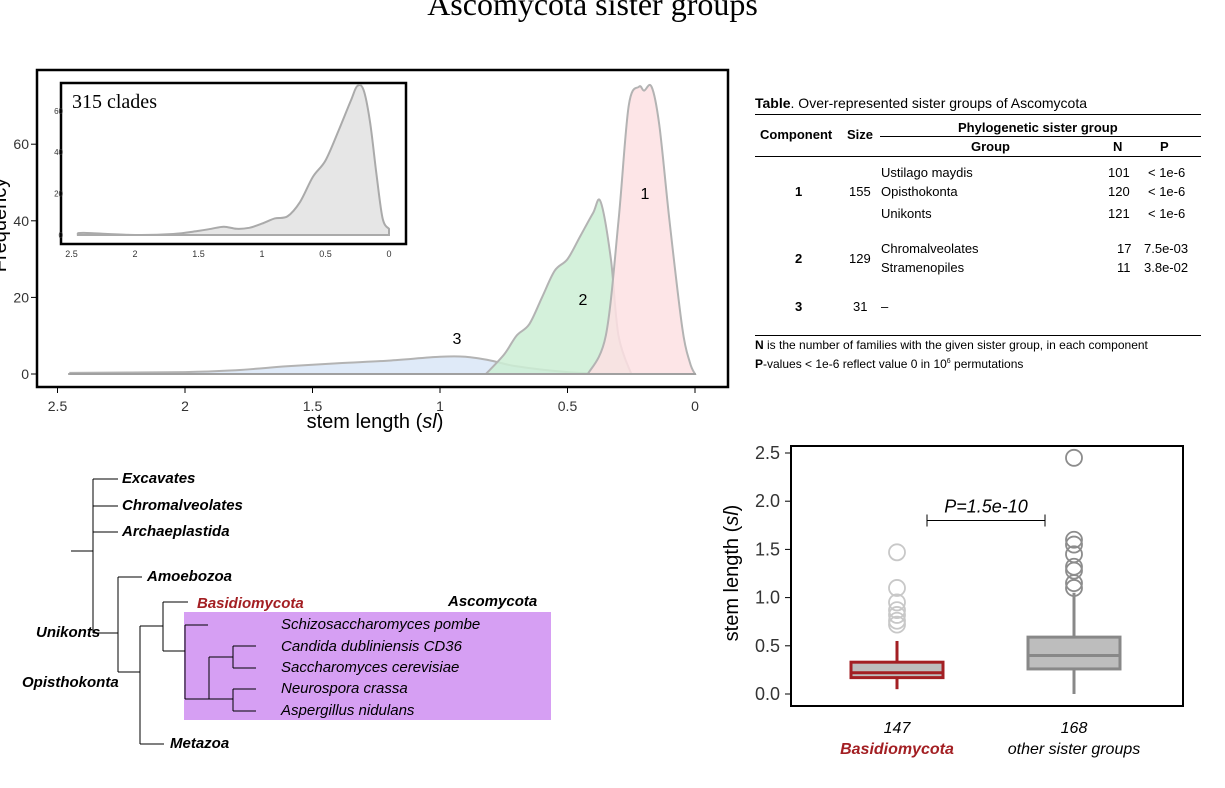 This screenshot has width=1225, height=788. What do you see at coordinates (799, 306) in the screenshot?
I see `row3-component: 3` at bounding box center [799, 306].